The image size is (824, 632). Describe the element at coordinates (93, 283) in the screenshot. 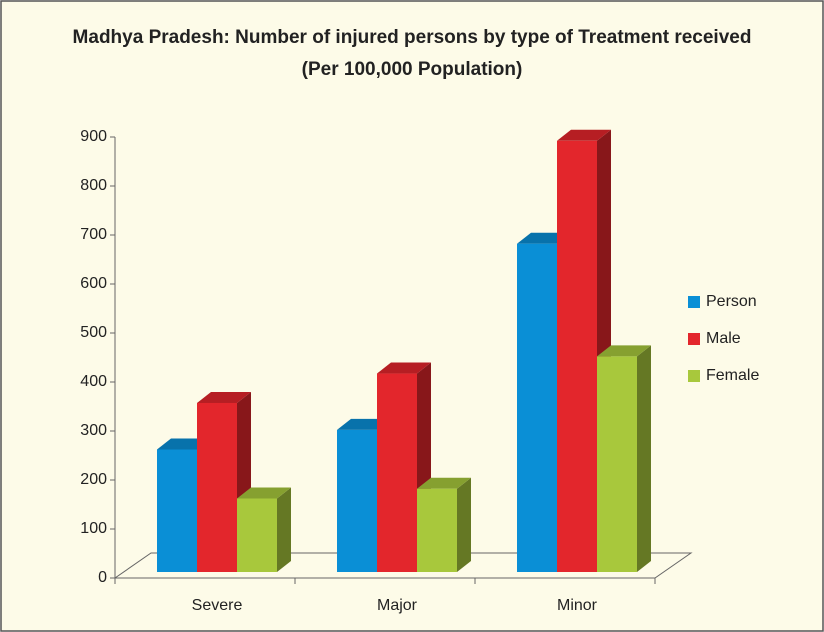

I see `y-tick-label: 600` at that location.